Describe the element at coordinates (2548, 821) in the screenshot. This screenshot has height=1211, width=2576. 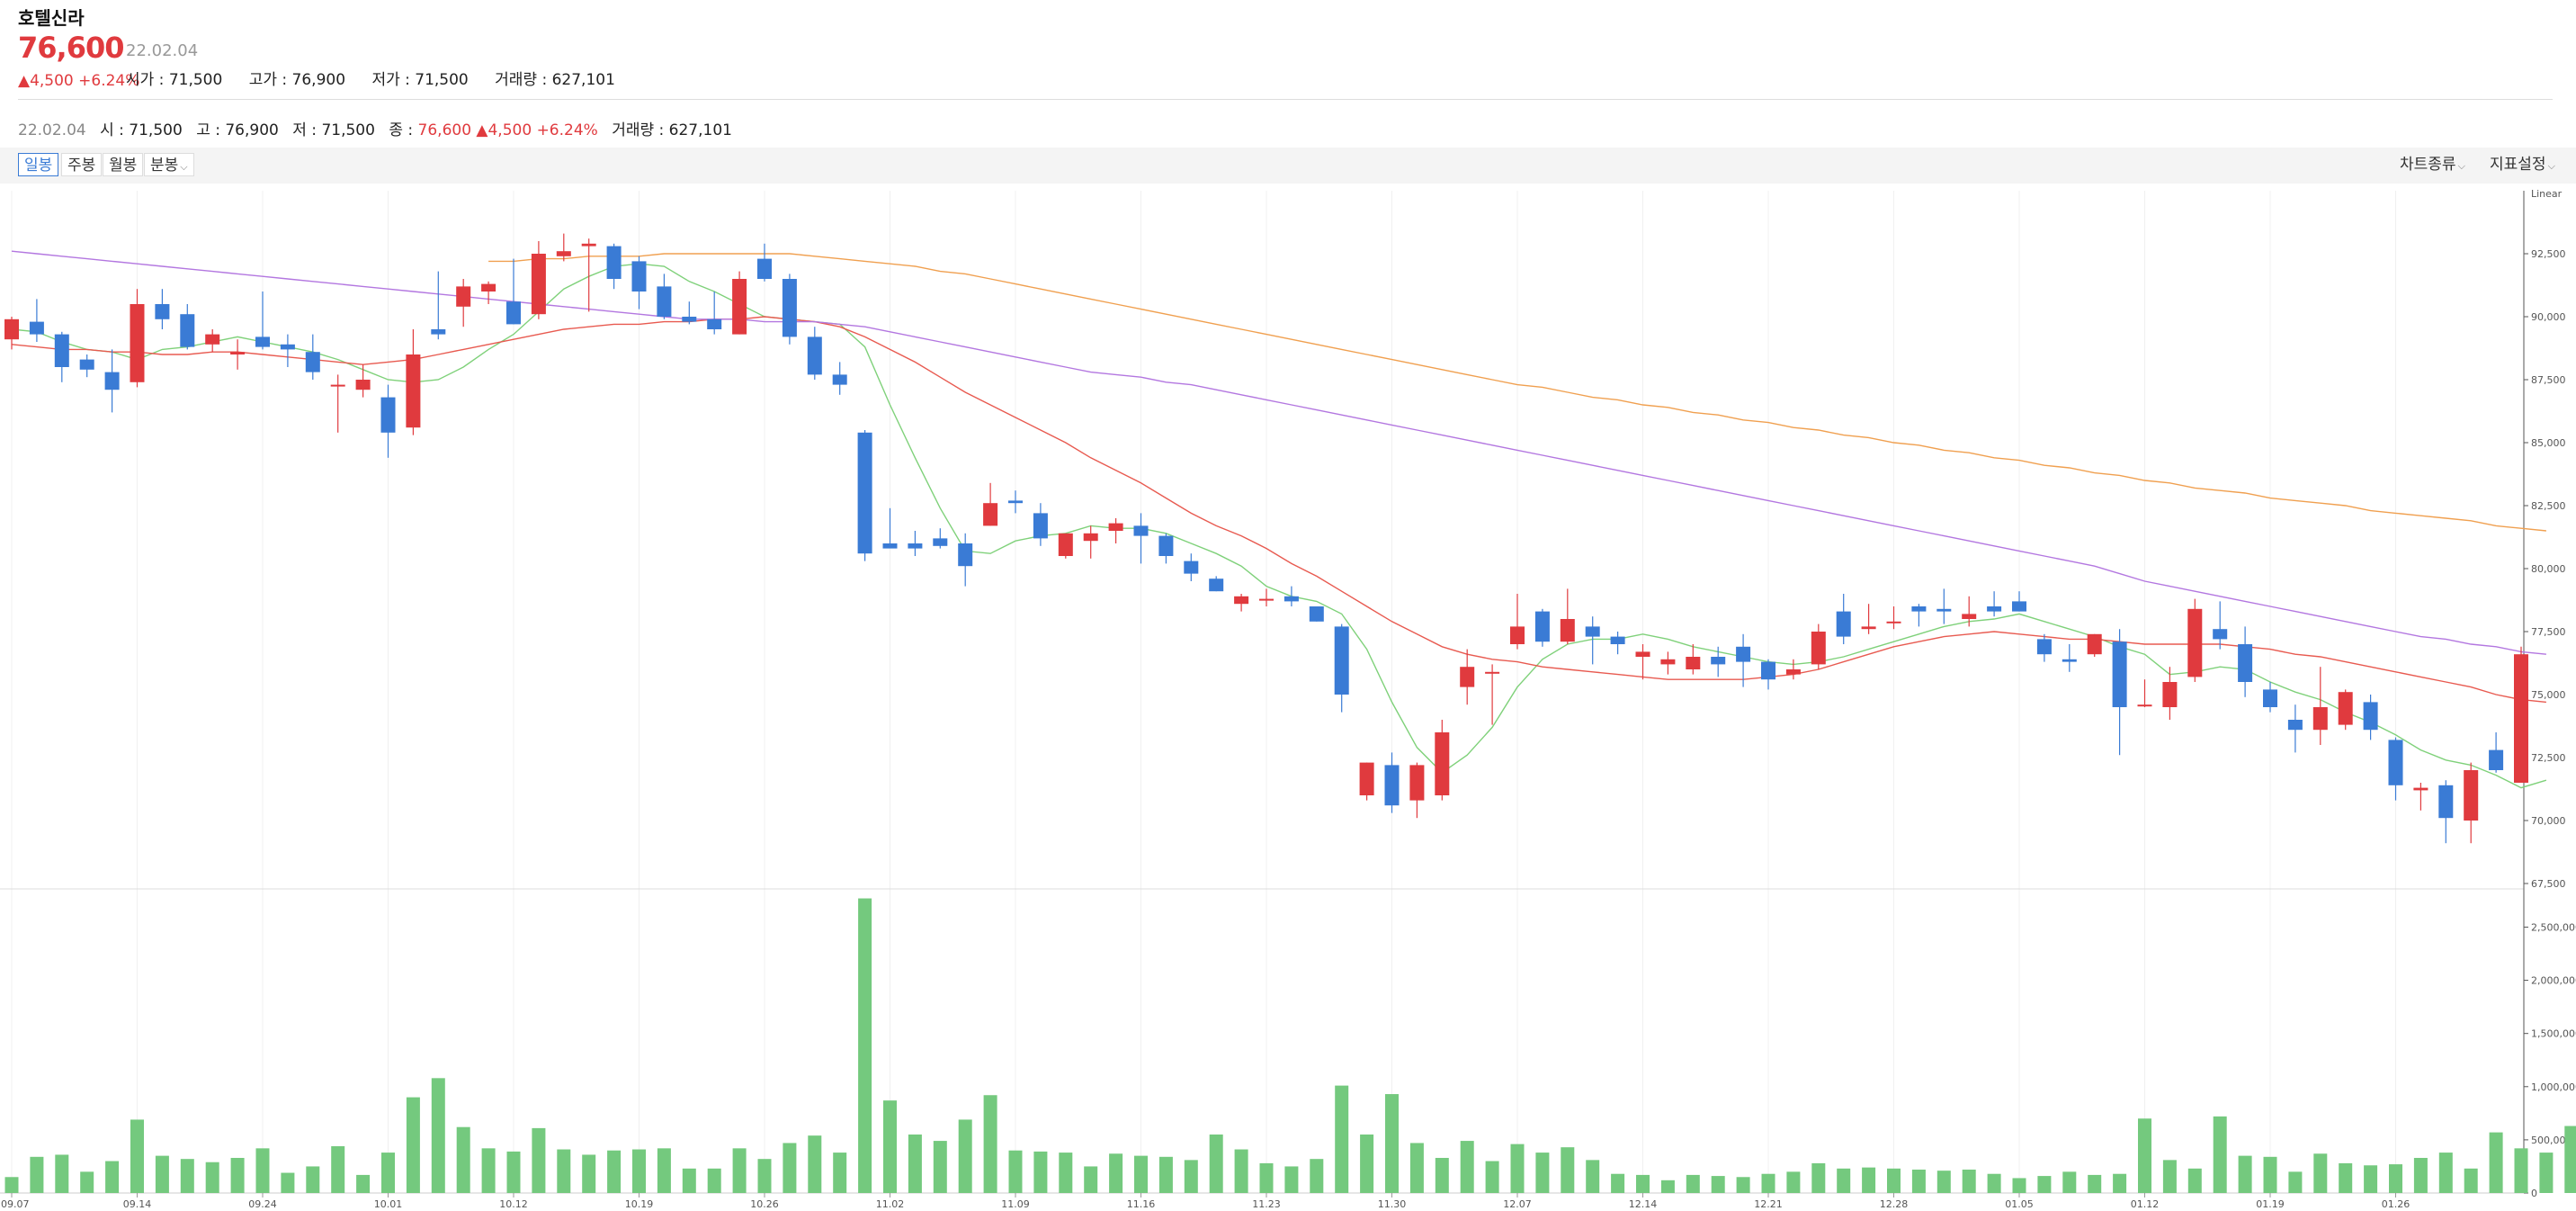
I see `price-tick-label: 70,000` at that location.